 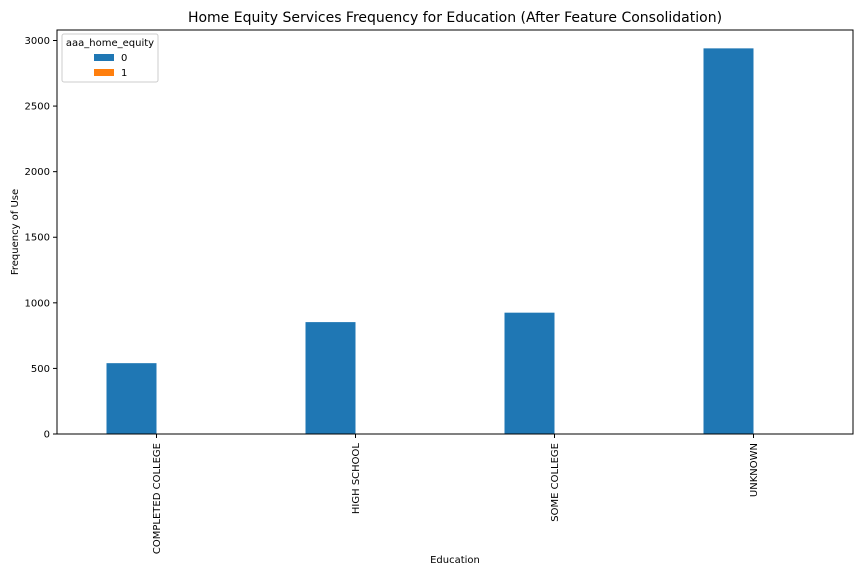 I want to click on y-tick-label: 2500, so click(x=37, y=107).